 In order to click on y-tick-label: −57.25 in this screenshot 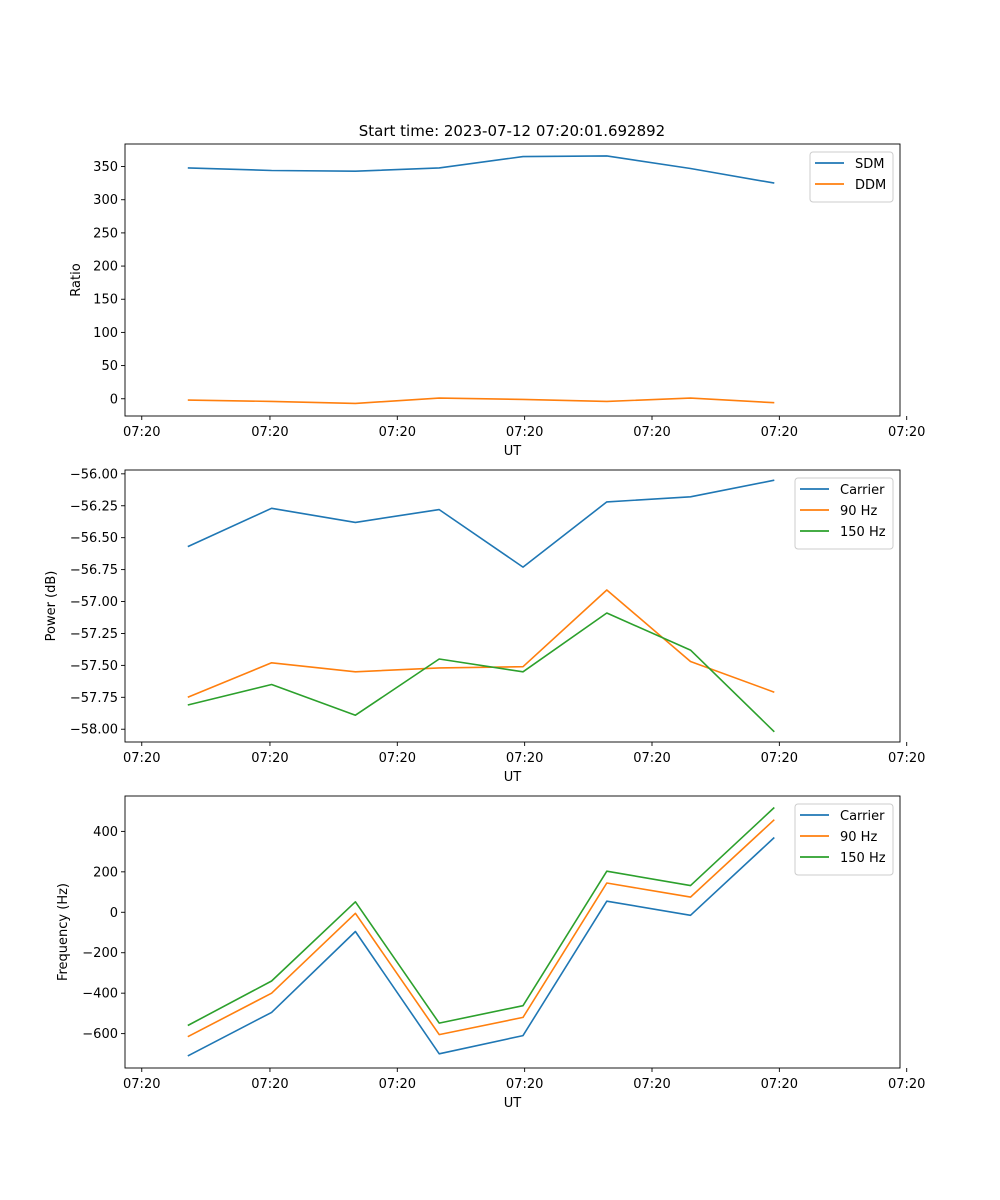, I will do `click(94, 634)`.